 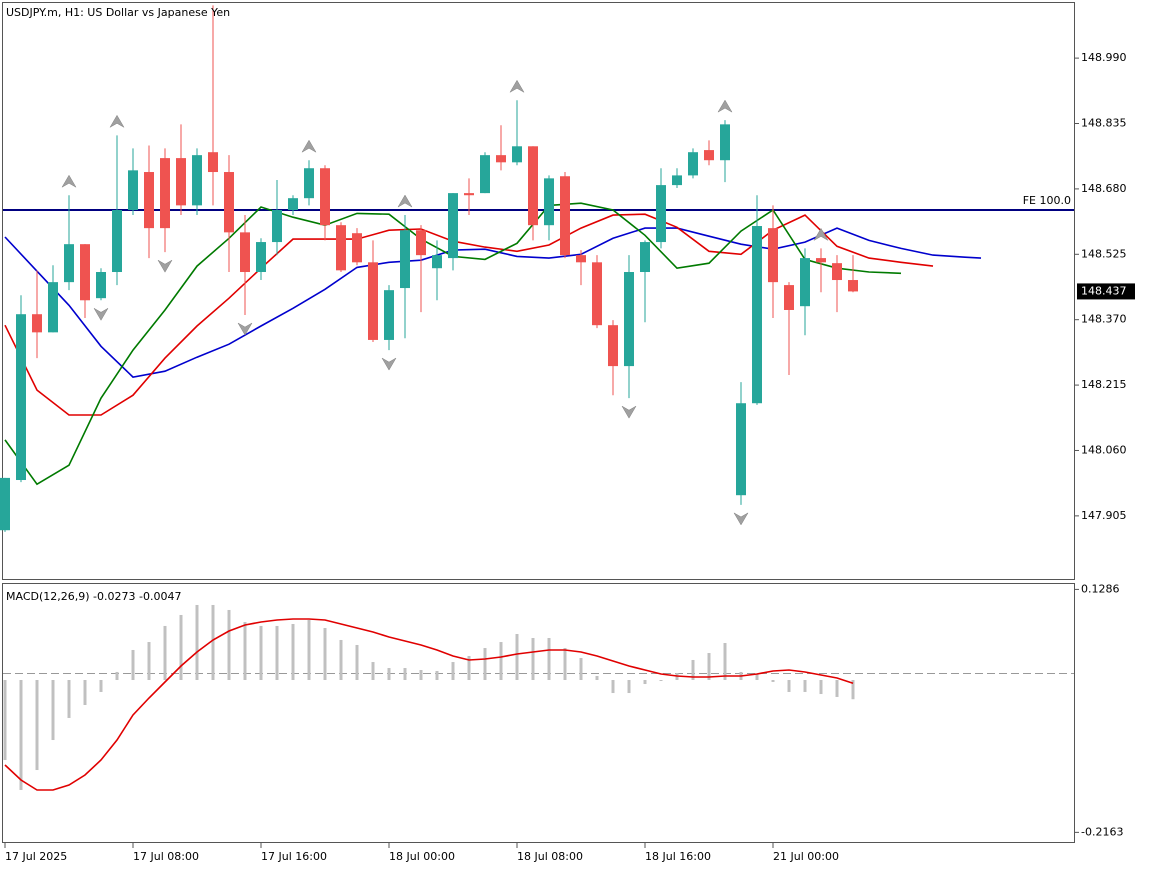 I want to click on y-tick-label: 148.990, so click(x=1104, y=57).